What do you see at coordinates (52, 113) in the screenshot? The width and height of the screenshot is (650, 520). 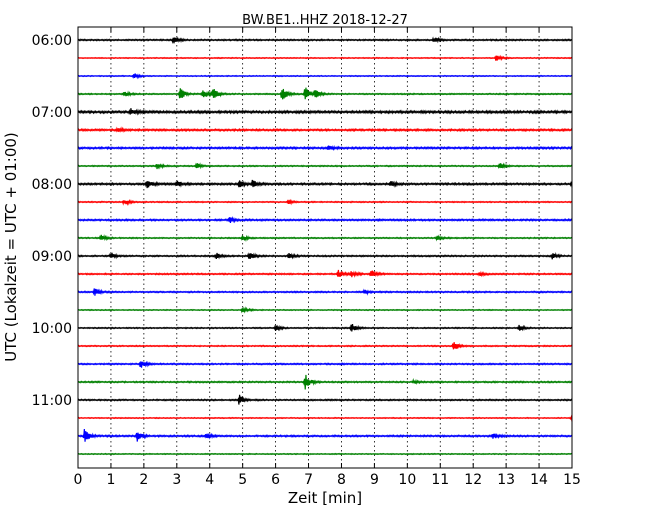 I see `y-tick-label-1: 07:00` at bounding box center [52, 113].